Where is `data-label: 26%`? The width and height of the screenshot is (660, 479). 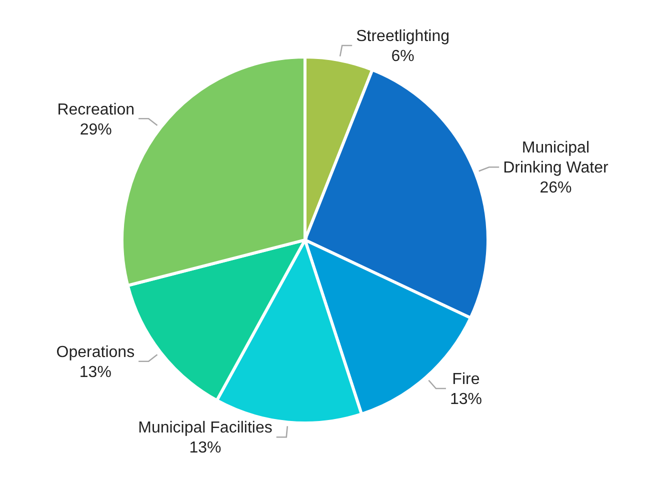
data-label: 26% is located at coordinates (556, 188).